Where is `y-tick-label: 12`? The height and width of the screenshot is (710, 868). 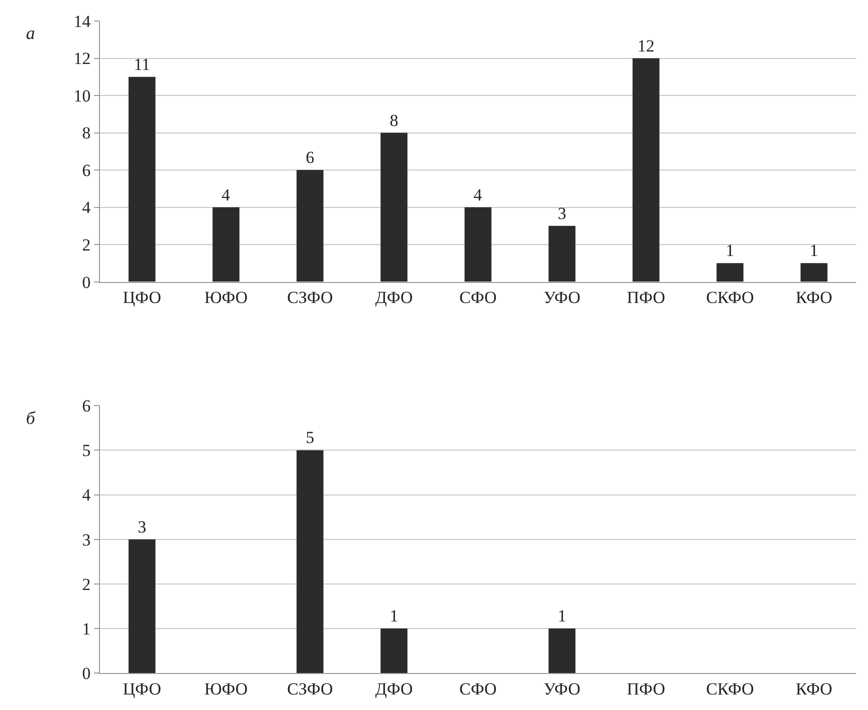
y-tick-label: 12 is located at coordinates (82, 58).